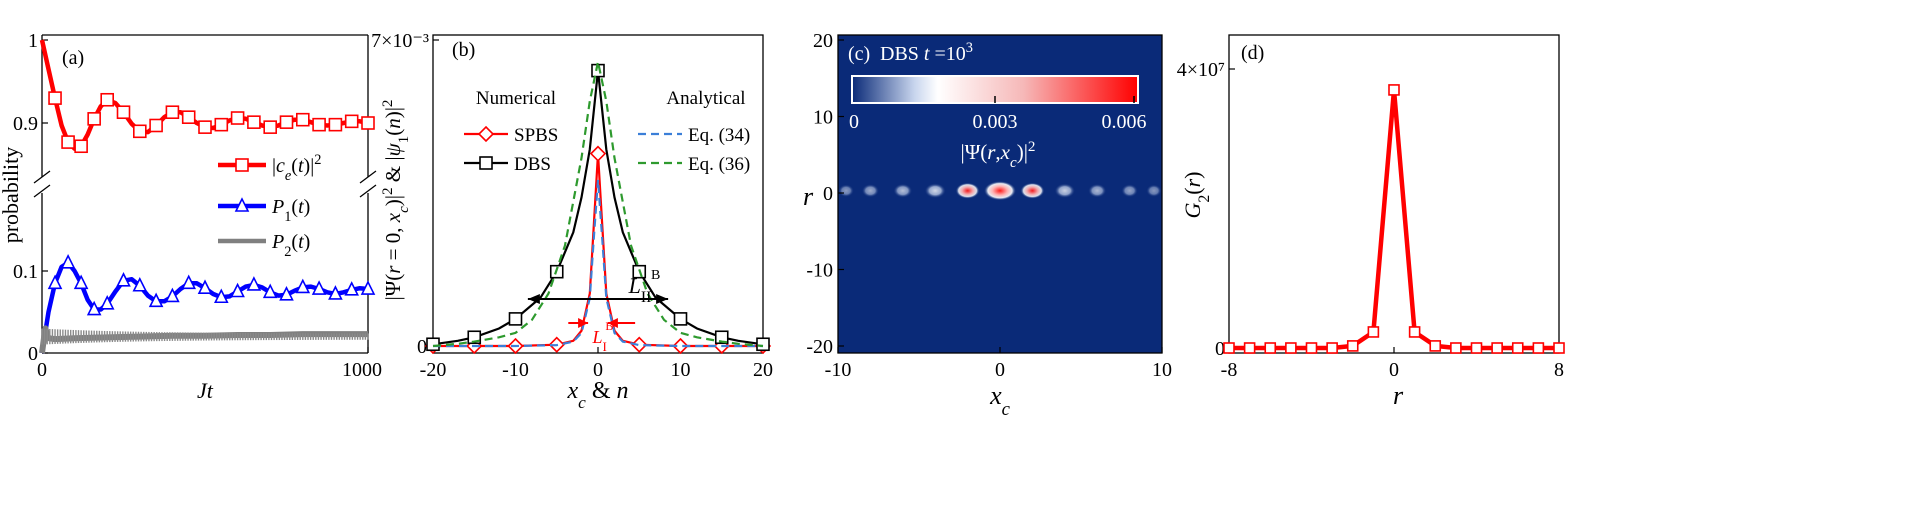  What do you see at coordinates (1196, 194) in the screenshot?
I see `y-axis-label: G2(r)` at bounding box center [1196, 194].